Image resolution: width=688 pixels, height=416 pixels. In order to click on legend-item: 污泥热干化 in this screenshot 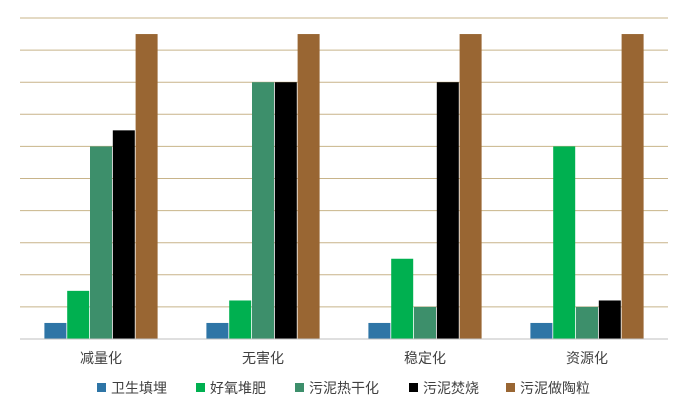, I will do `click(337, 389)`.